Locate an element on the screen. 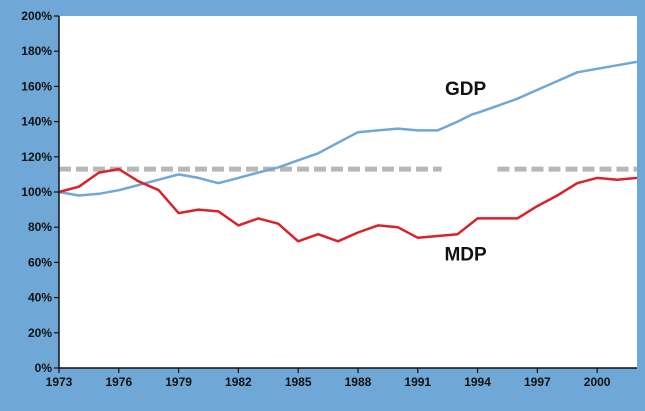  x-tick-label: 1988 is located at coordinates (358, 382).